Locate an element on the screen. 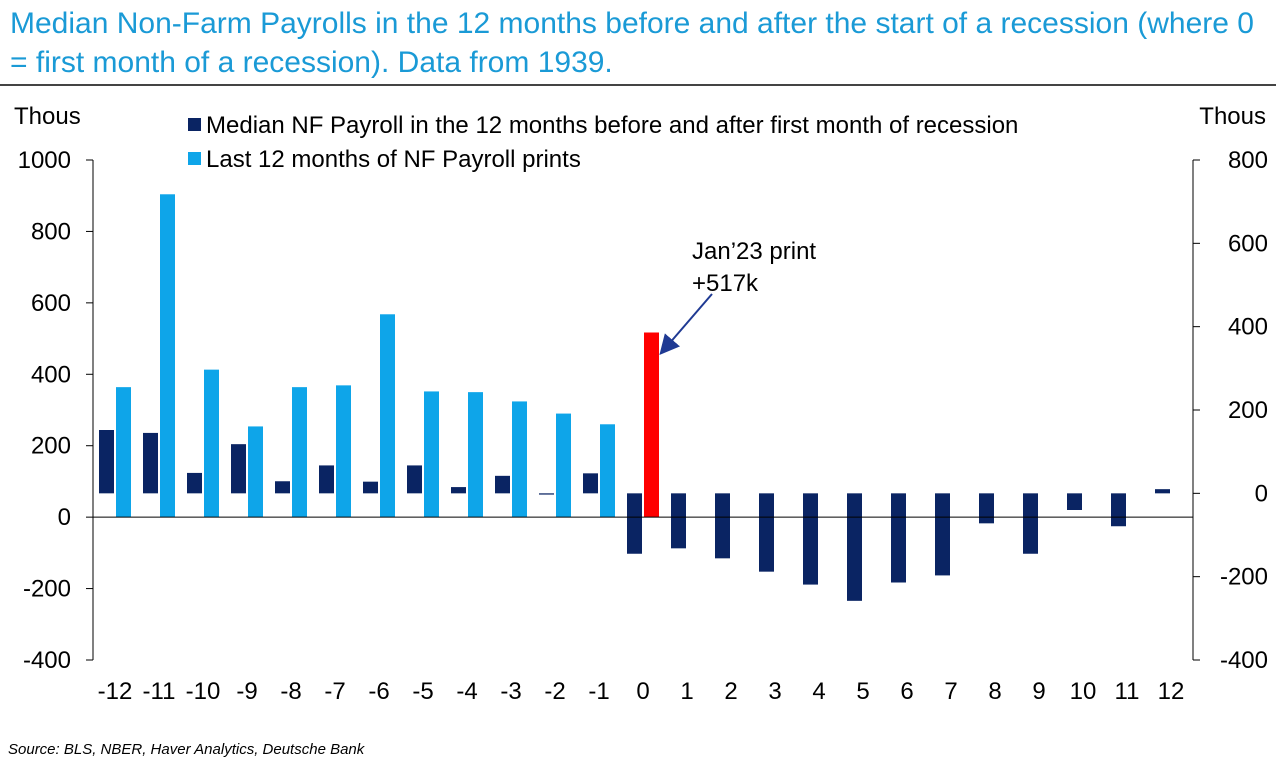 Image resolution: width=1276 pixels, height=763 pixels. left-tick-label: 600 is located at coordinates (51, 303).